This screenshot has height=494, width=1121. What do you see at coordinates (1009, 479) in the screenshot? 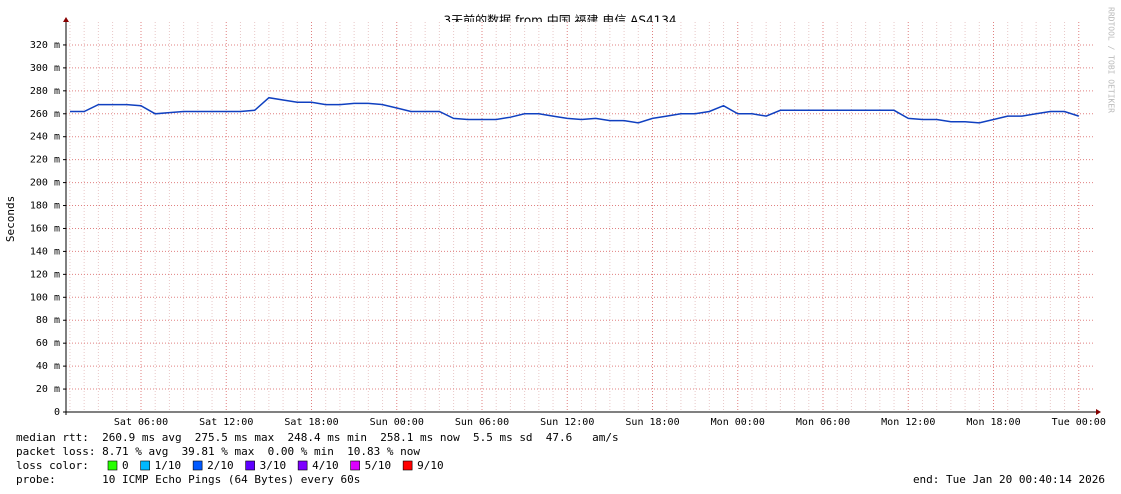
I see `legend-end: end: Tue Jan 20 00:40:14 2026` at bounding box center [1009, 479].